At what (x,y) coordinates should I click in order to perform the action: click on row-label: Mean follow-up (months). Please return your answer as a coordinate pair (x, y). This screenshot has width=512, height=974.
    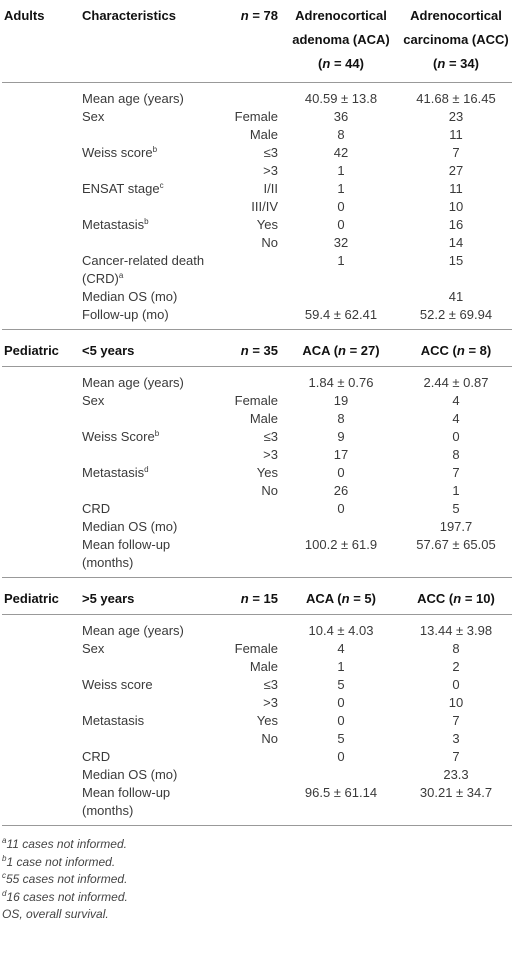
    Looking at the image, I should click on (146, 557).